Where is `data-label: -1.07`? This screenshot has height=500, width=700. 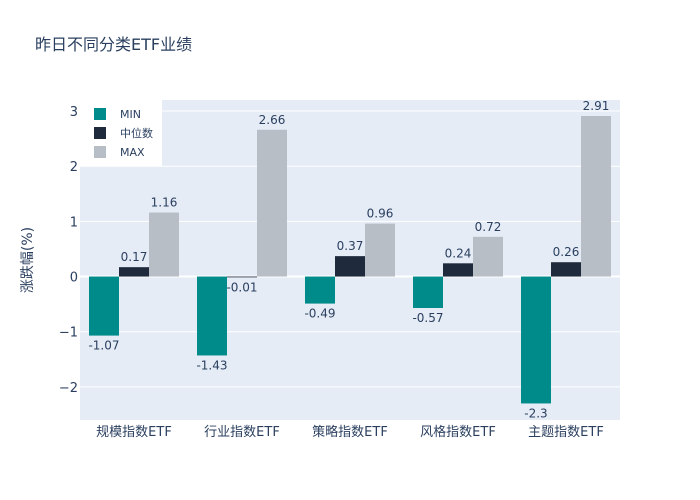
data-label: -1.07 is located at coordinates (103, 346).